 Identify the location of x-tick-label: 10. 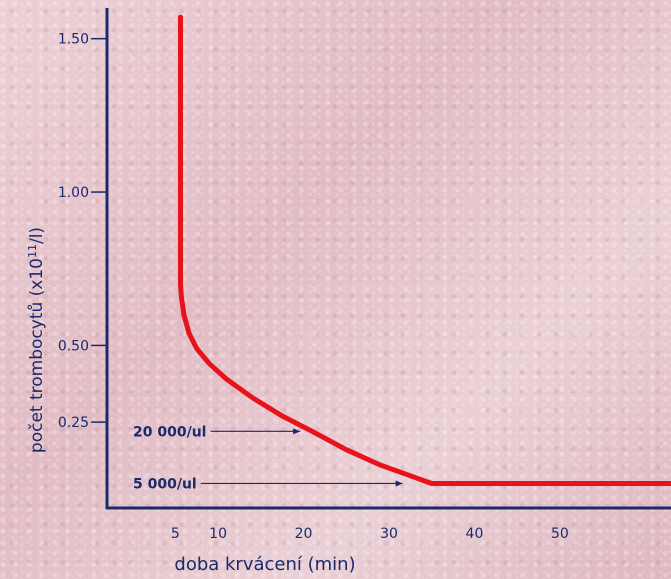
(218, 534).